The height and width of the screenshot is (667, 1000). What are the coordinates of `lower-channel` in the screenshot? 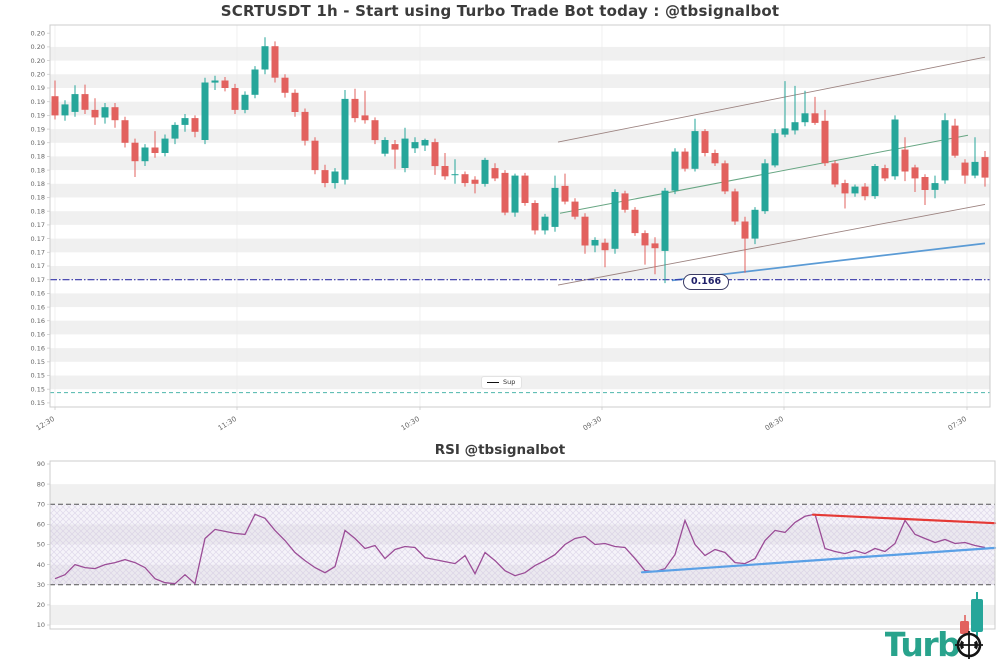 It's located at (771, 244).